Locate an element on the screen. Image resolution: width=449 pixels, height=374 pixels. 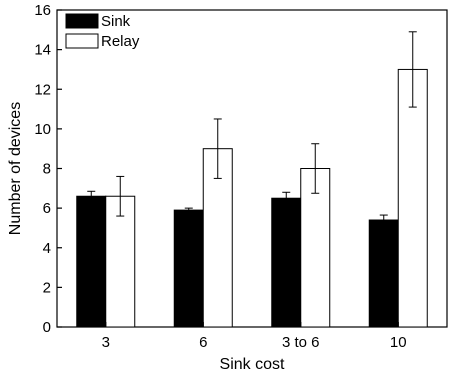
x-tick-label: 3 is located at coordinates (106, 342).